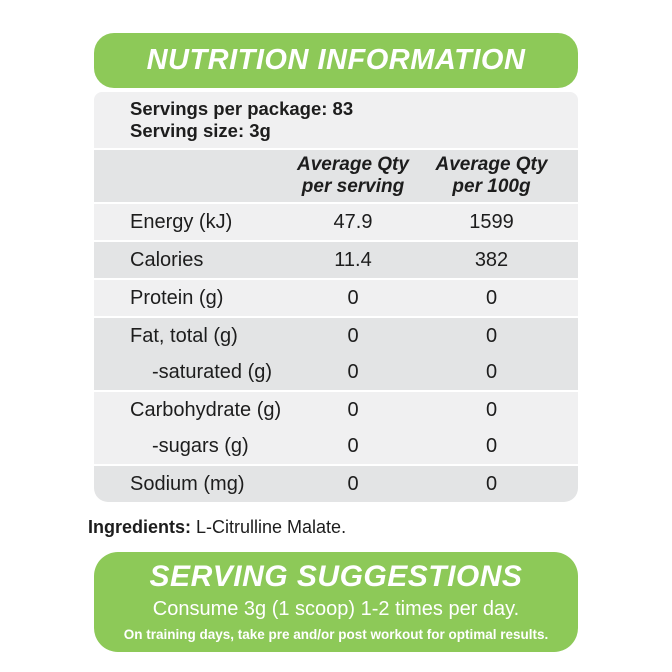 The height and width of the screenshot is (672, 672). I want to click on servings-per-package: Servings per package: 83, so click(242, 108).